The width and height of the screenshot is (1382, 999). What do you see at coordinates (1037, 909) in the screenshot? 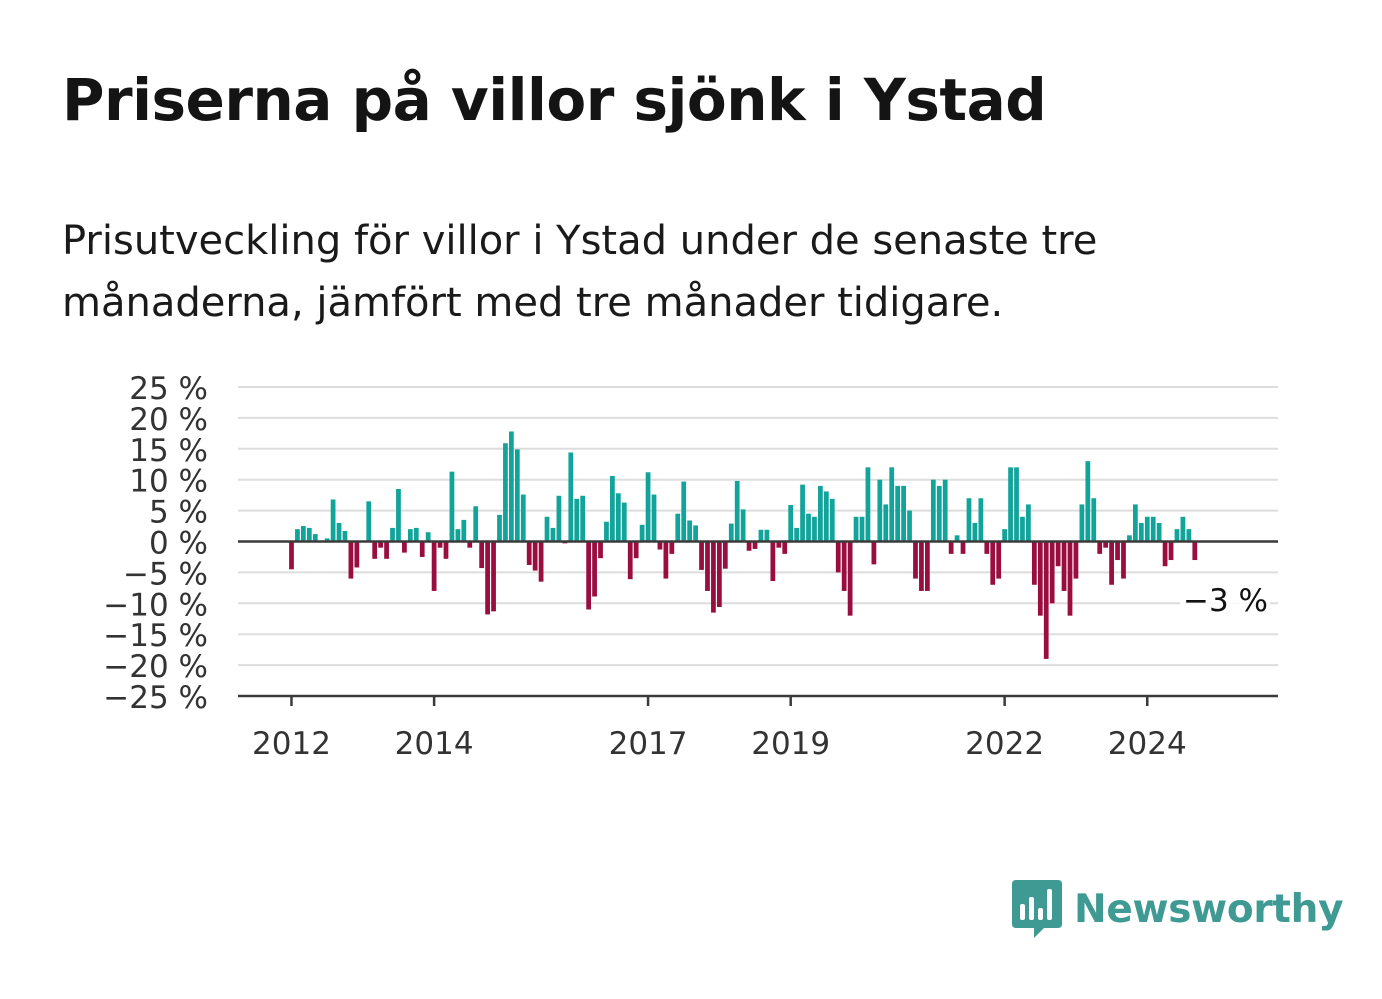
I see `newsworthy-bar-chart-icon` at bounding box center [1037, 909].